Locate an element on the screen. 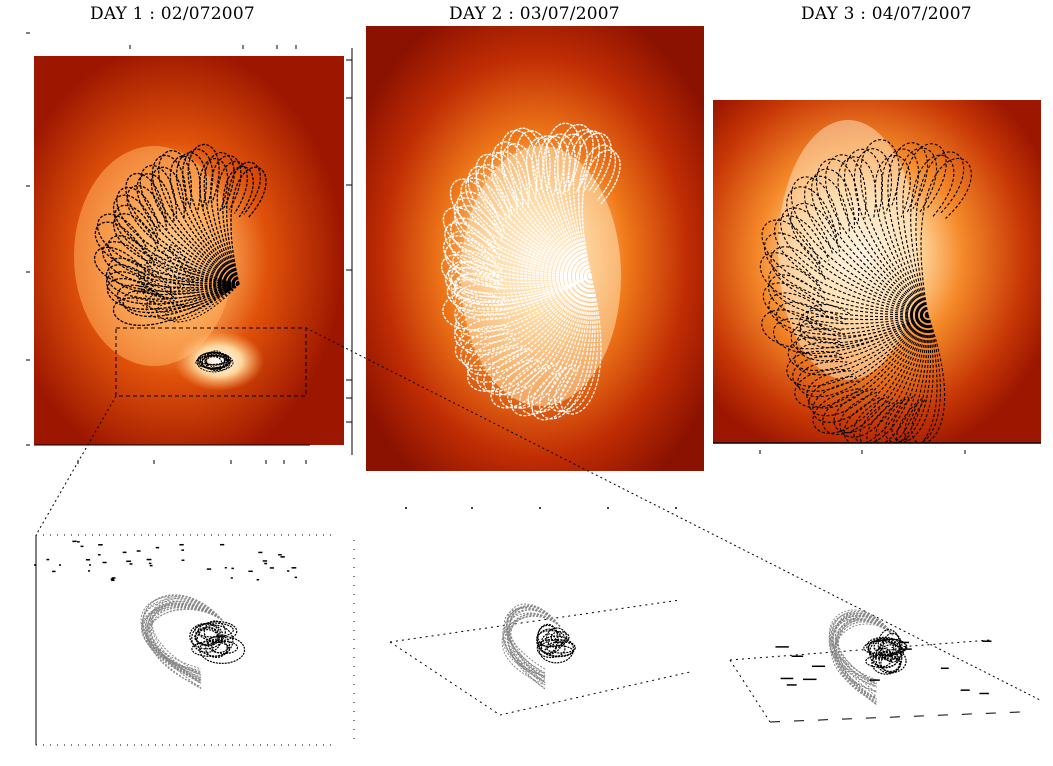  day3-field-lines is located at coordinates (865, 291).